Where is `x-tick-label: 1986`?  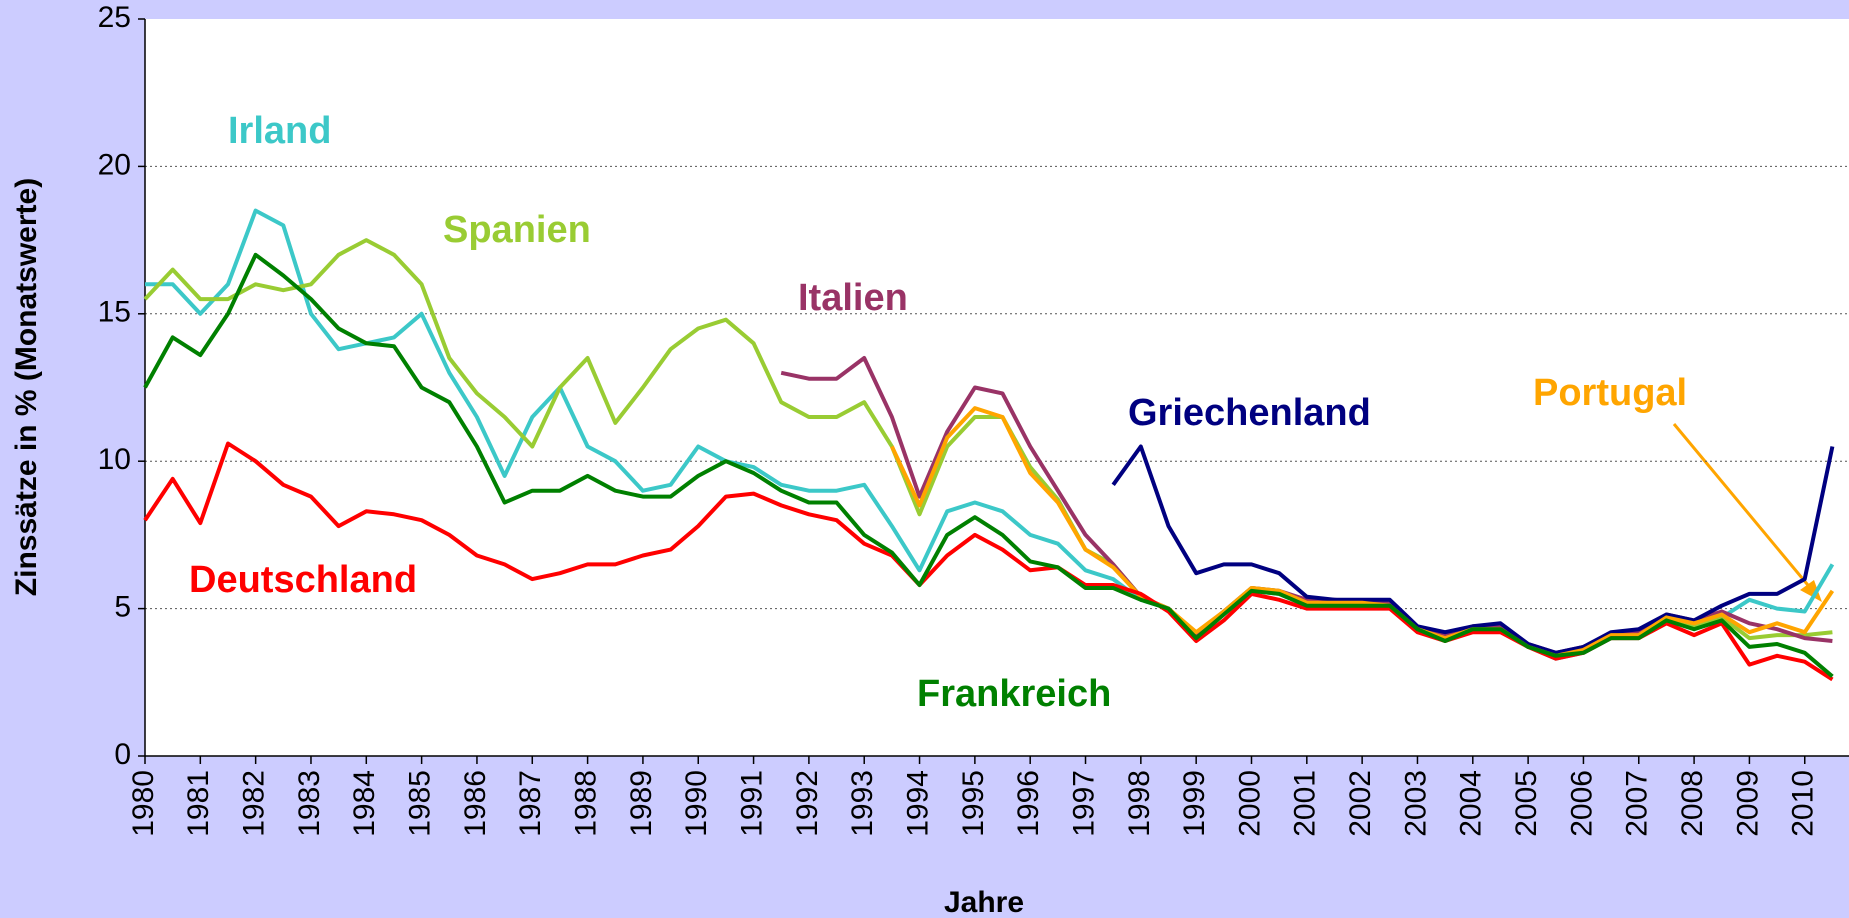 x-tick-label: 1986 is located at coordinates (475, 803).